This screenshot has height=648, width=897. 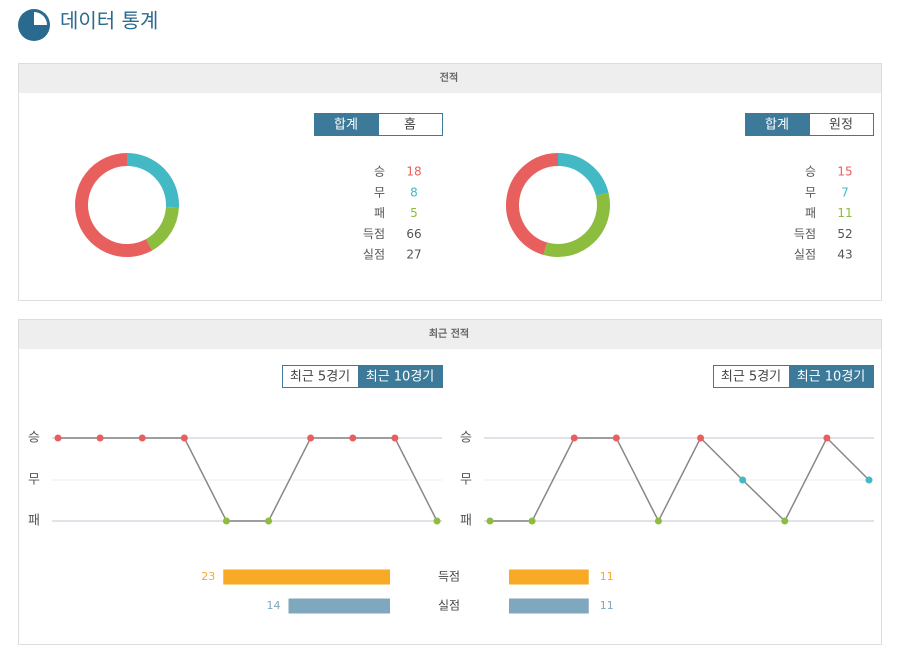 I want to click on stat-value: 66, so click(x=413, y=234).